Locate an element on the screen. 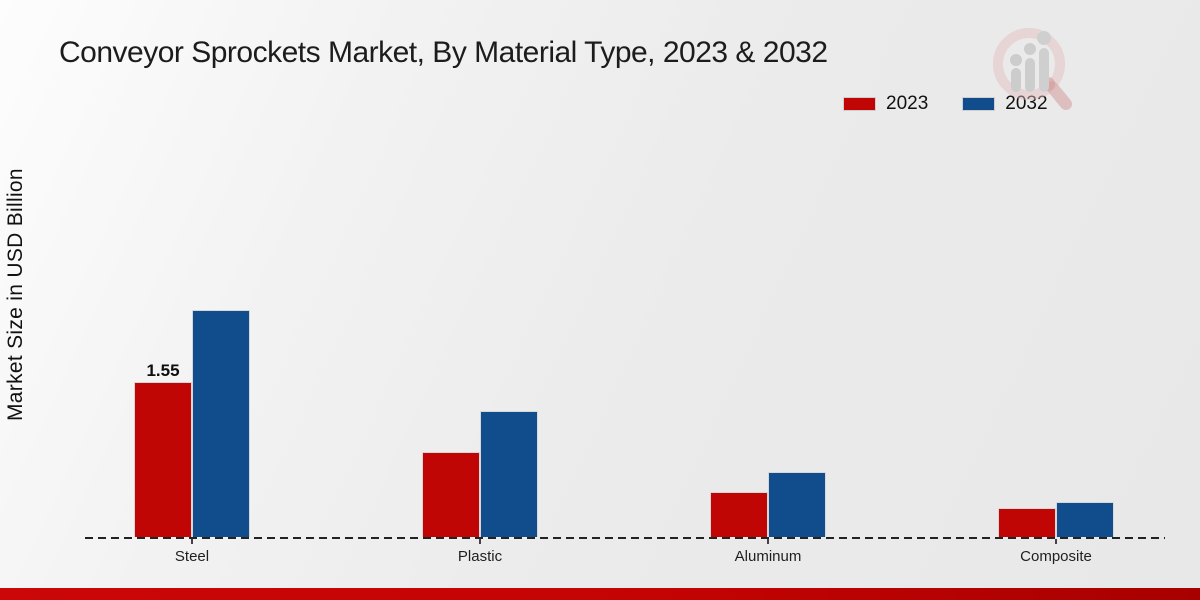 The height and width of the screenshot is (600, 1200). legend-item-2023: 2023 is located at coordinates (885, 104).